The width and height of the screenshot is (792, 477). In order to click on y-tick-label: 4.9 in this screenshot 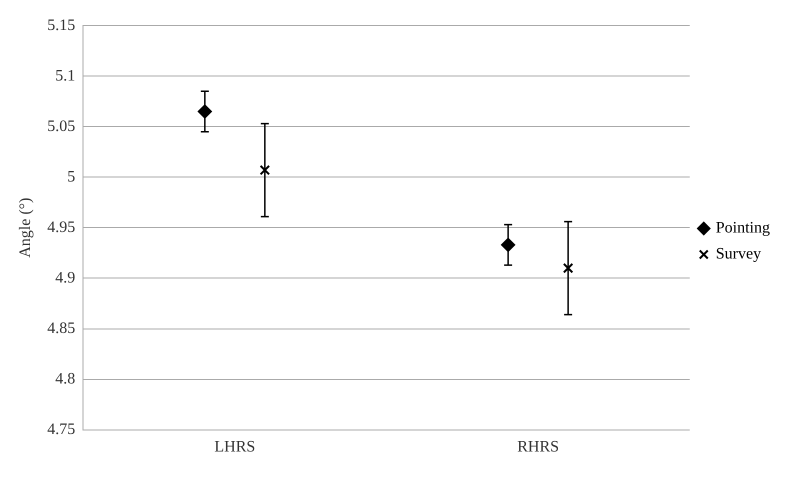, I will do `click(65, 277)`.